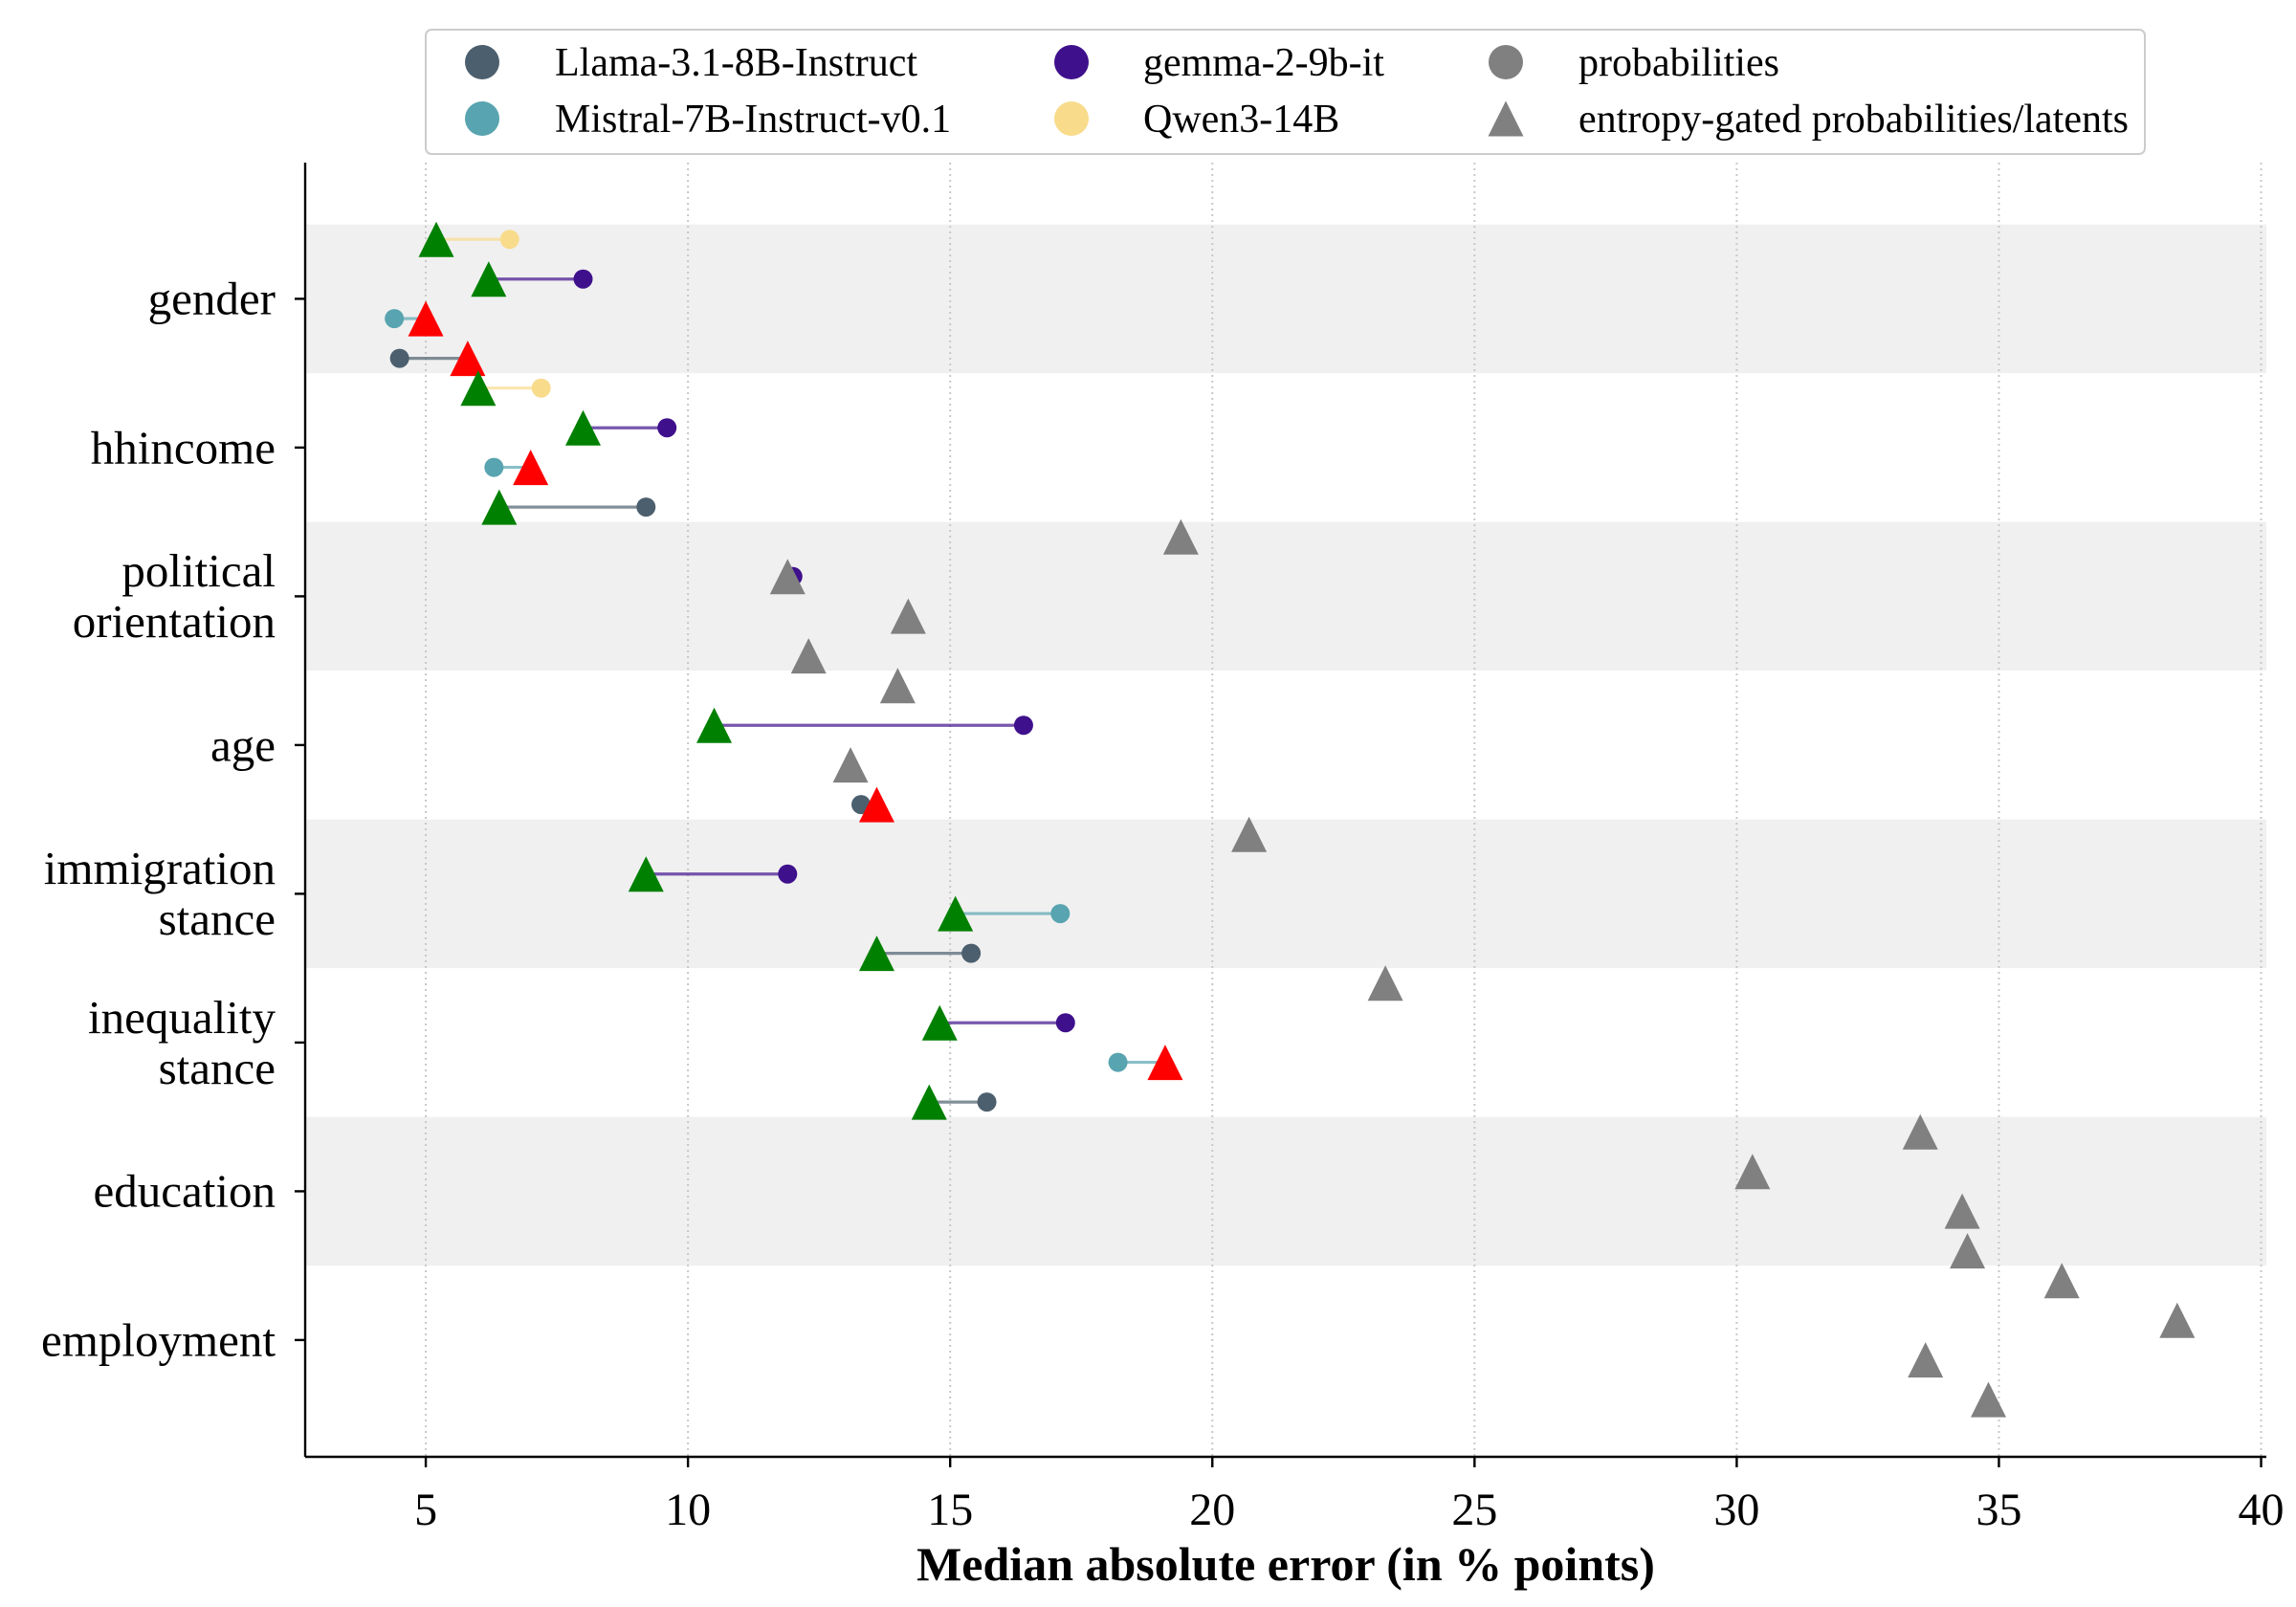 The width and height of the screenshot is (2296, 1607). Describe the element at coordinates (1165, 1063) in the screenshot. I see `entropy-gated-point-mistral-7b-instruct-v0-1-inequality-stance` at that location.